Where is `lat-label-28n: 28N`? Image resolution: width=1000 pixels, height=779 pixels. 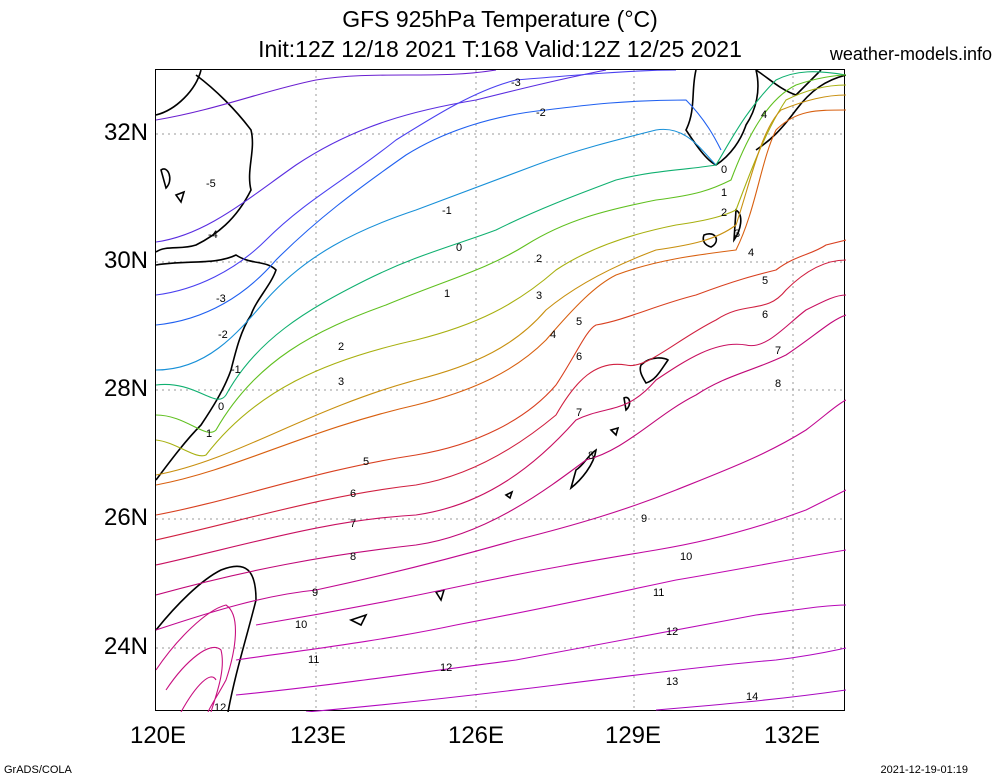 lat-label-28n: 28N is located at coordinates (125, 388).